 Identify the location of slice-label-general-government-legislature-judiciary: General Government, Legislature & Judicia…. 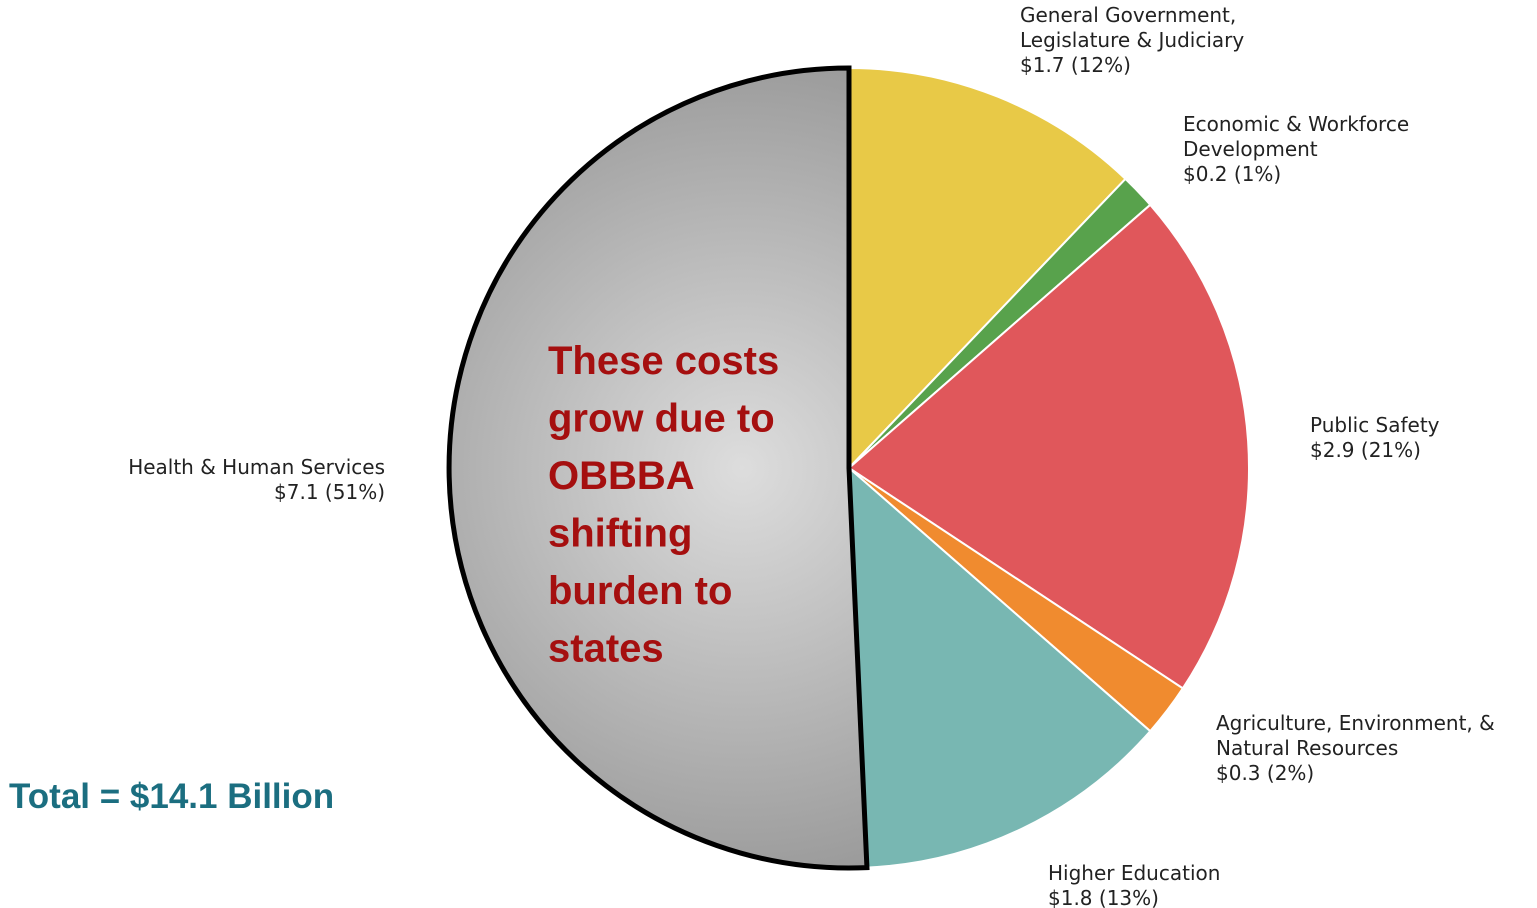
(1132, 40).